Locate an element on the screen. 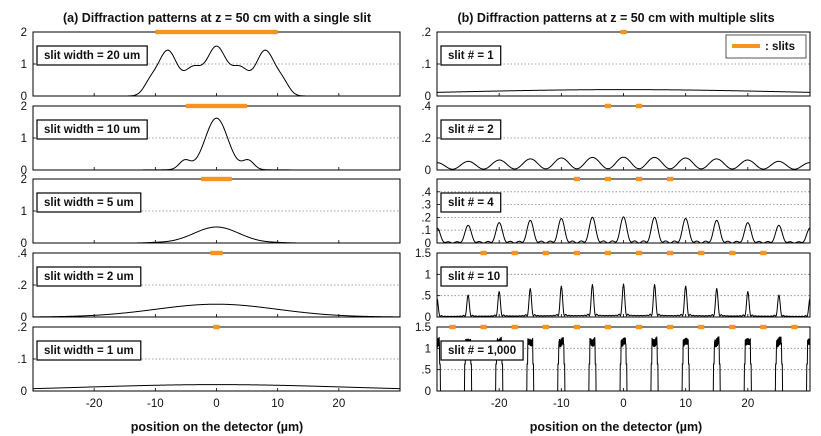  p0-r2-ytick-label: 2 is located at coordinates (24, 180).